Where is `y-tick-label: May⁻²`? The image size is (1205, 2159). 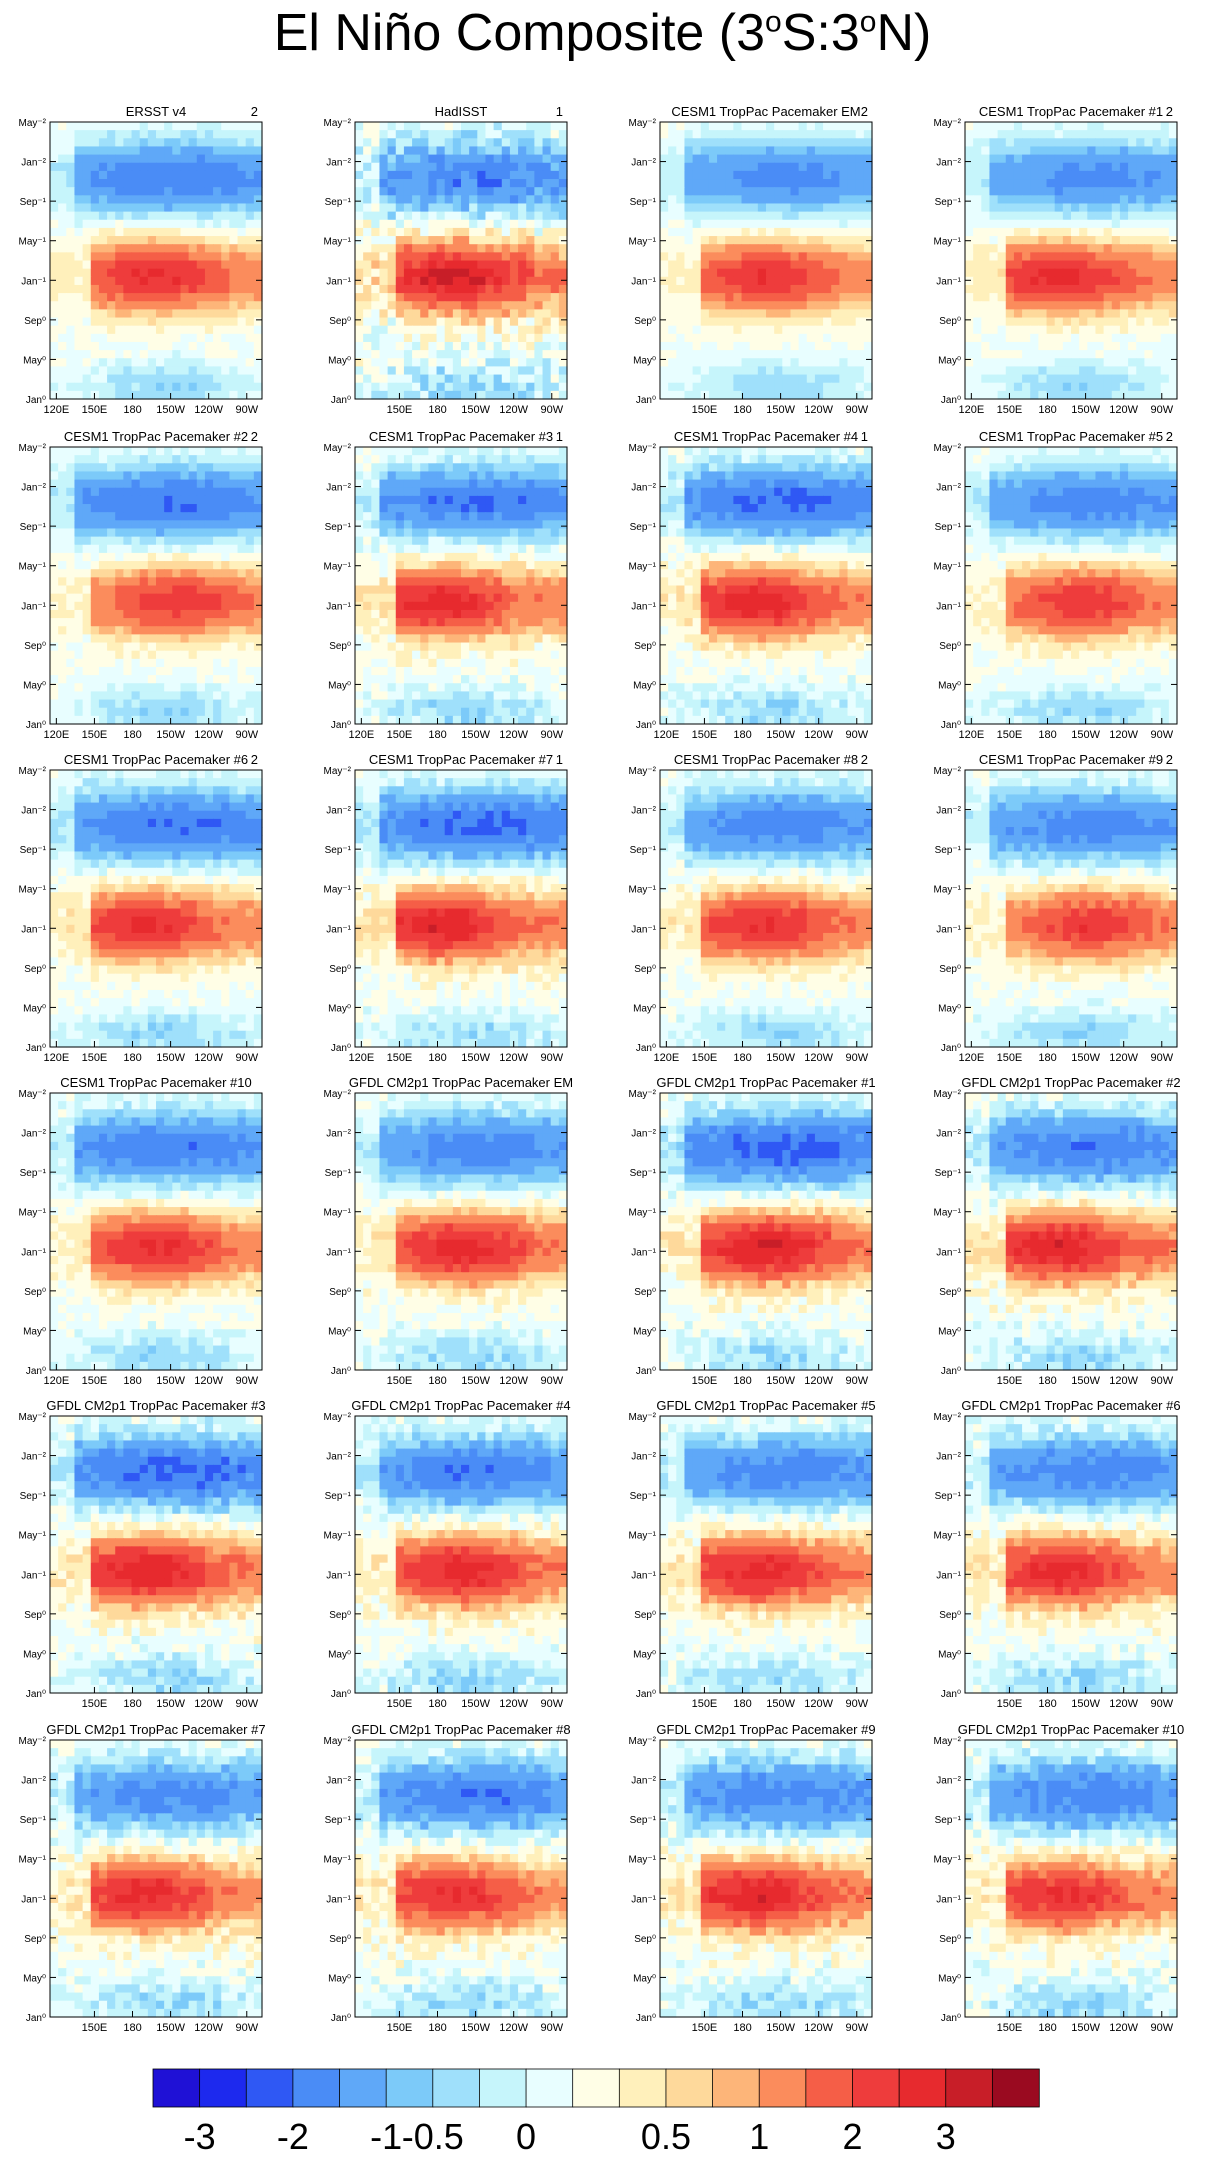 y-tick-label: May⁻² is located at coordinates (33, 123).